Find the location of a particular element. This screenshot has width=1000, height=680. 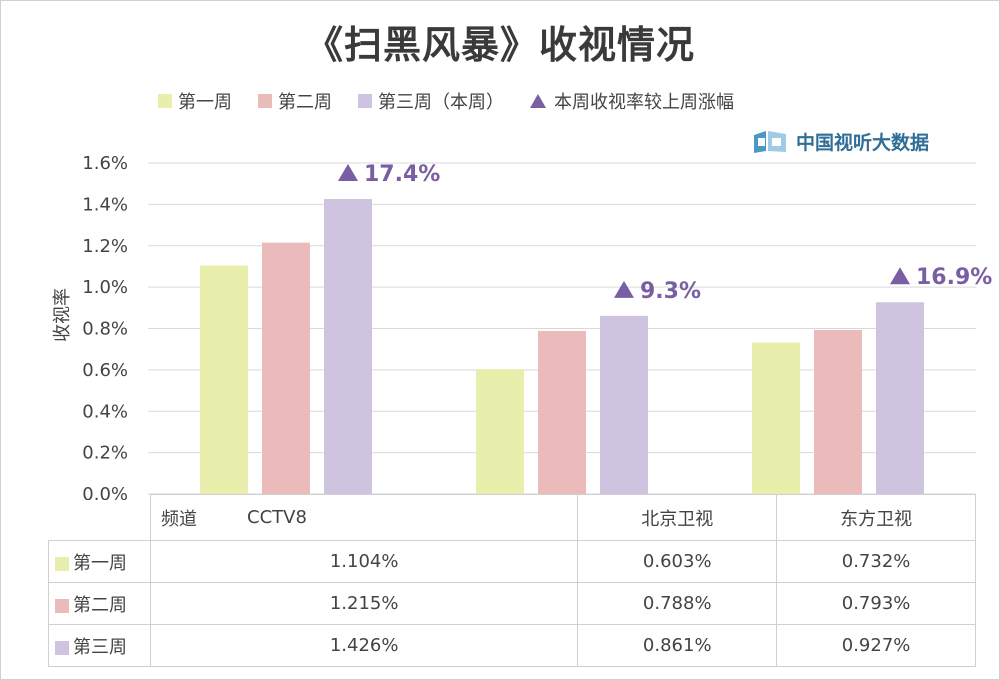

legend: 第一周 第二周 第三周（本周） 本周收视率较上周涨幅 is located at coordinates (459, 101).